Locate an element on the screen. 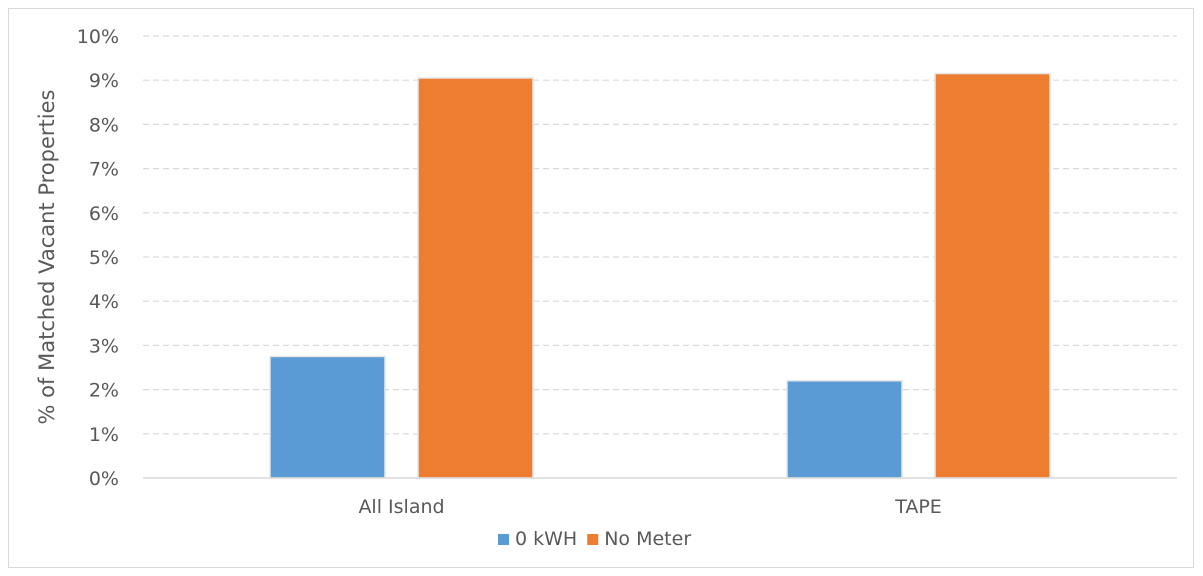 The width and height of the screenshot is (1203, 576). y-axis-tick-labels: 0% 1% 2% 3% 4% 5% 6% 7% 8% 9% 10% is located at coordinates (98, 258).